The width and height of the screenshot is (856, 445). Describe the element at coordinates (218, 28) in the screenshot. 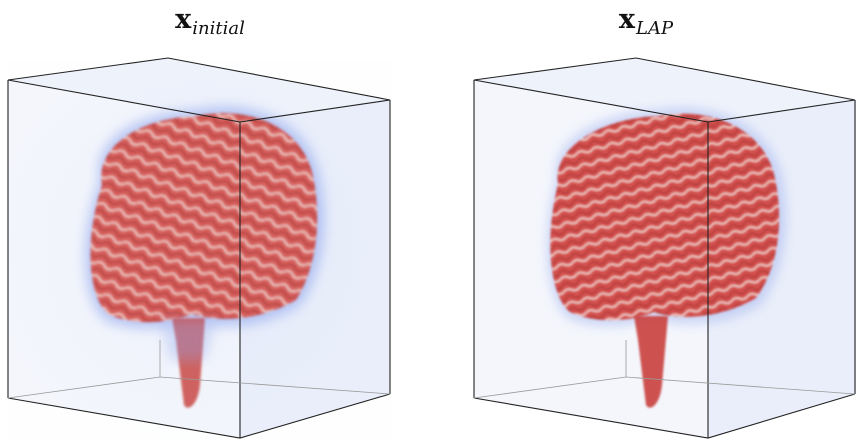

I see `title-subscript: initial` at that location.